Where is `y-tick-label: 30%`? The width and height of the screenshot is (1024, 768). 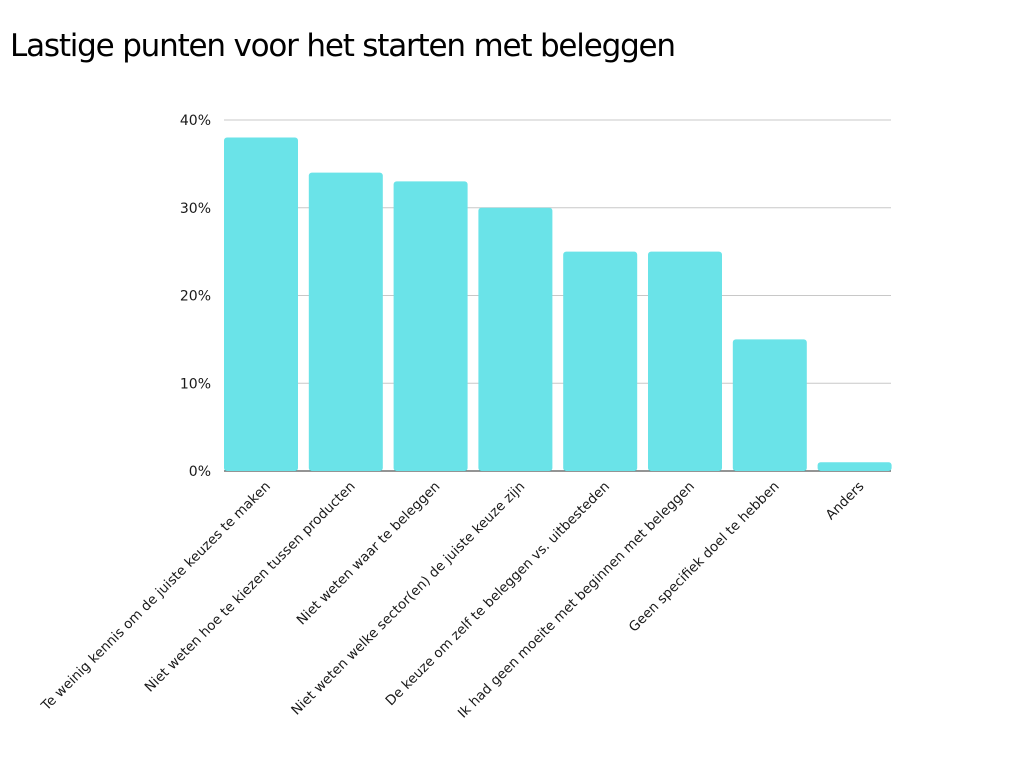 y-tick-label: 30% is located at coordinates (195, 209).